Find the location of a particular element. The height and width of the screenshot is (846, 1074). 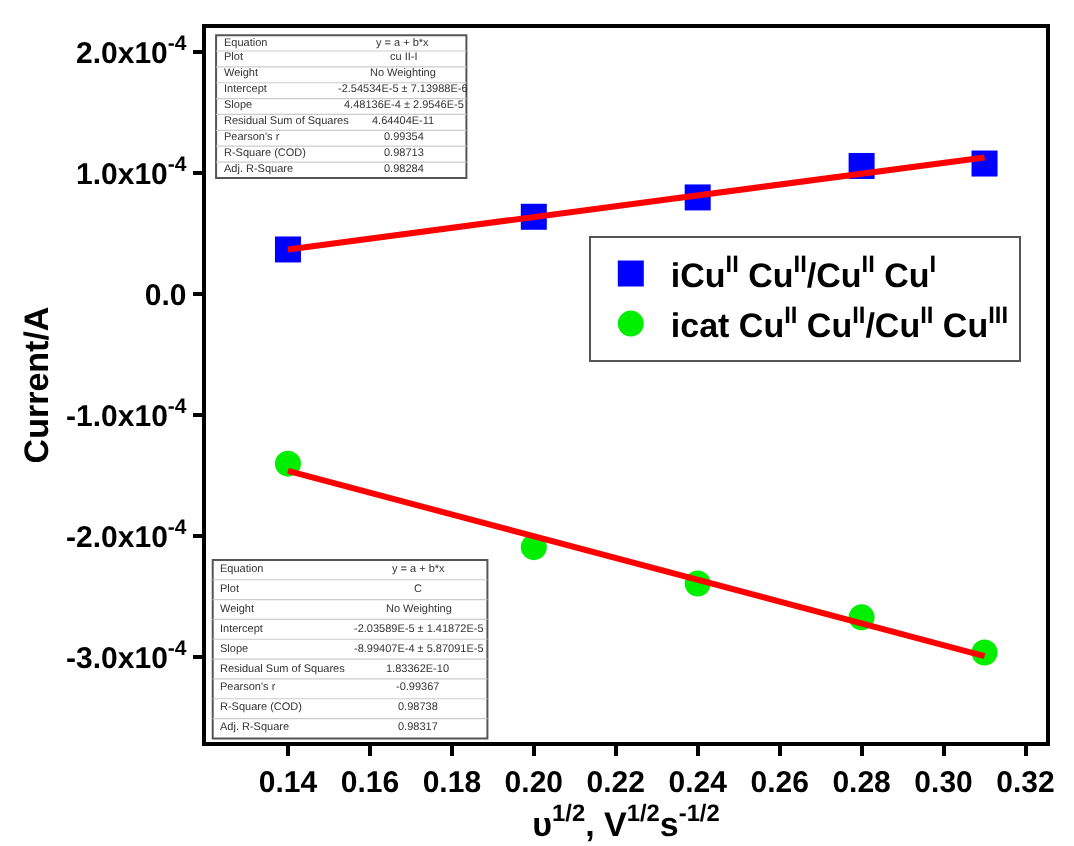

legend-label: icat Cu$^{II}$ Cu$^{II}$/Cu$^{II}$ Cu$^{III}$ is located at coordinates (839, 322).